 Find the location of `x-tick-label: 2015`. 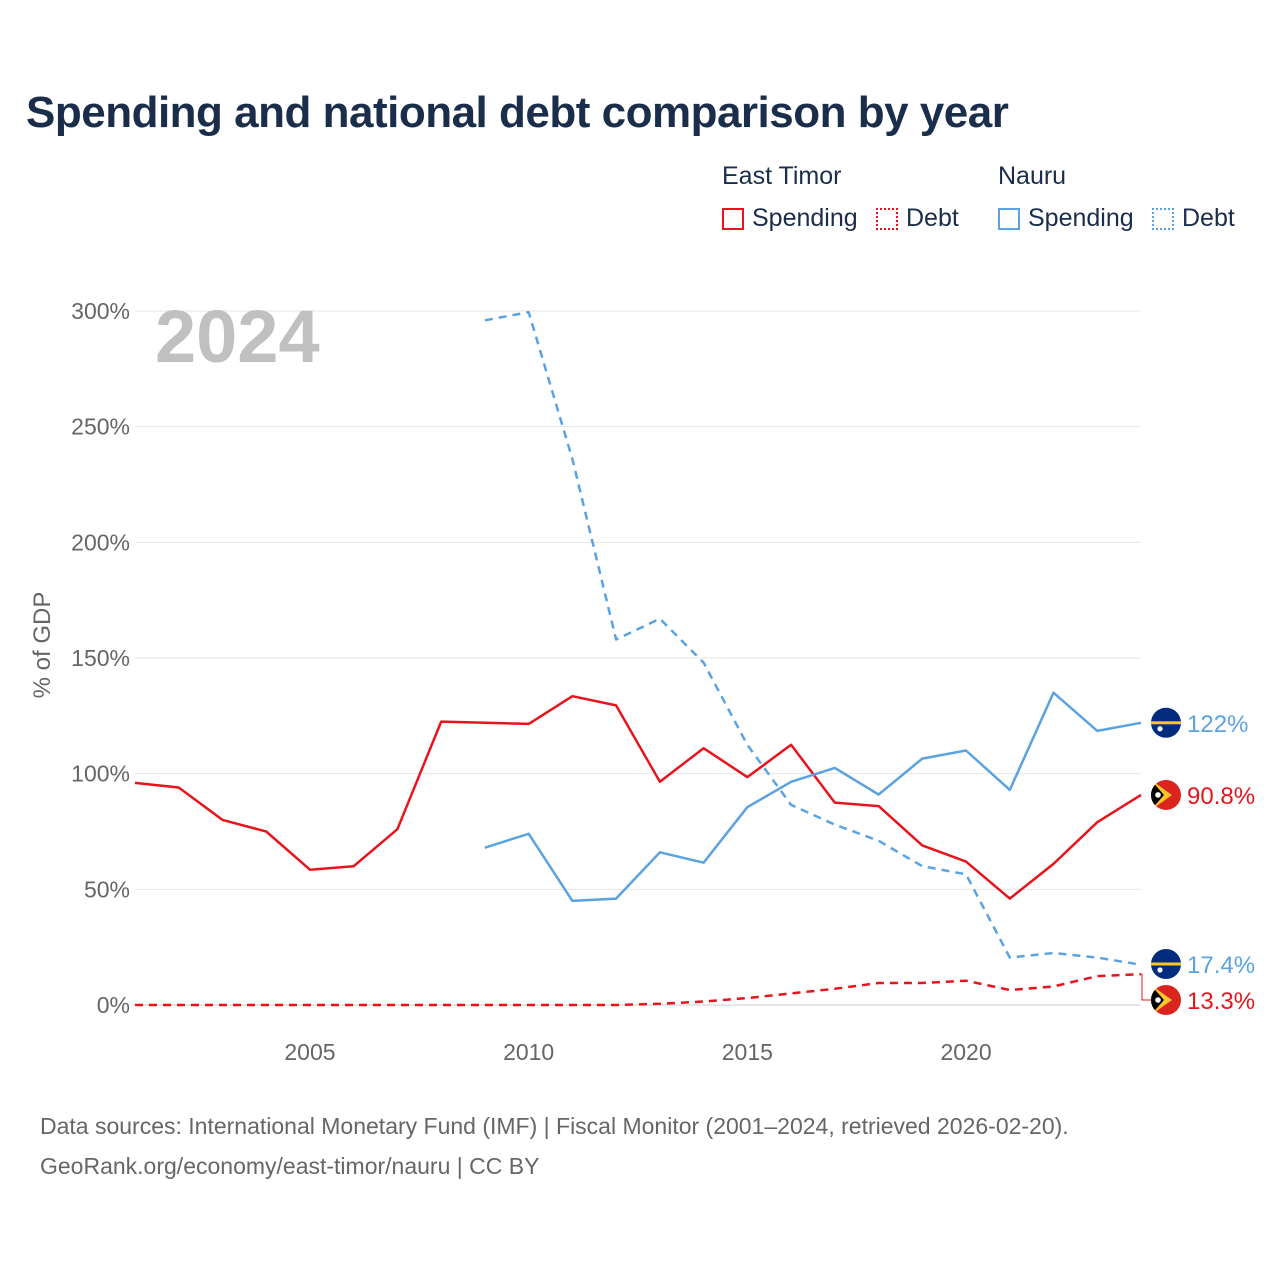

x-tick-label: 2015 is located at coordinates (747, 1052).